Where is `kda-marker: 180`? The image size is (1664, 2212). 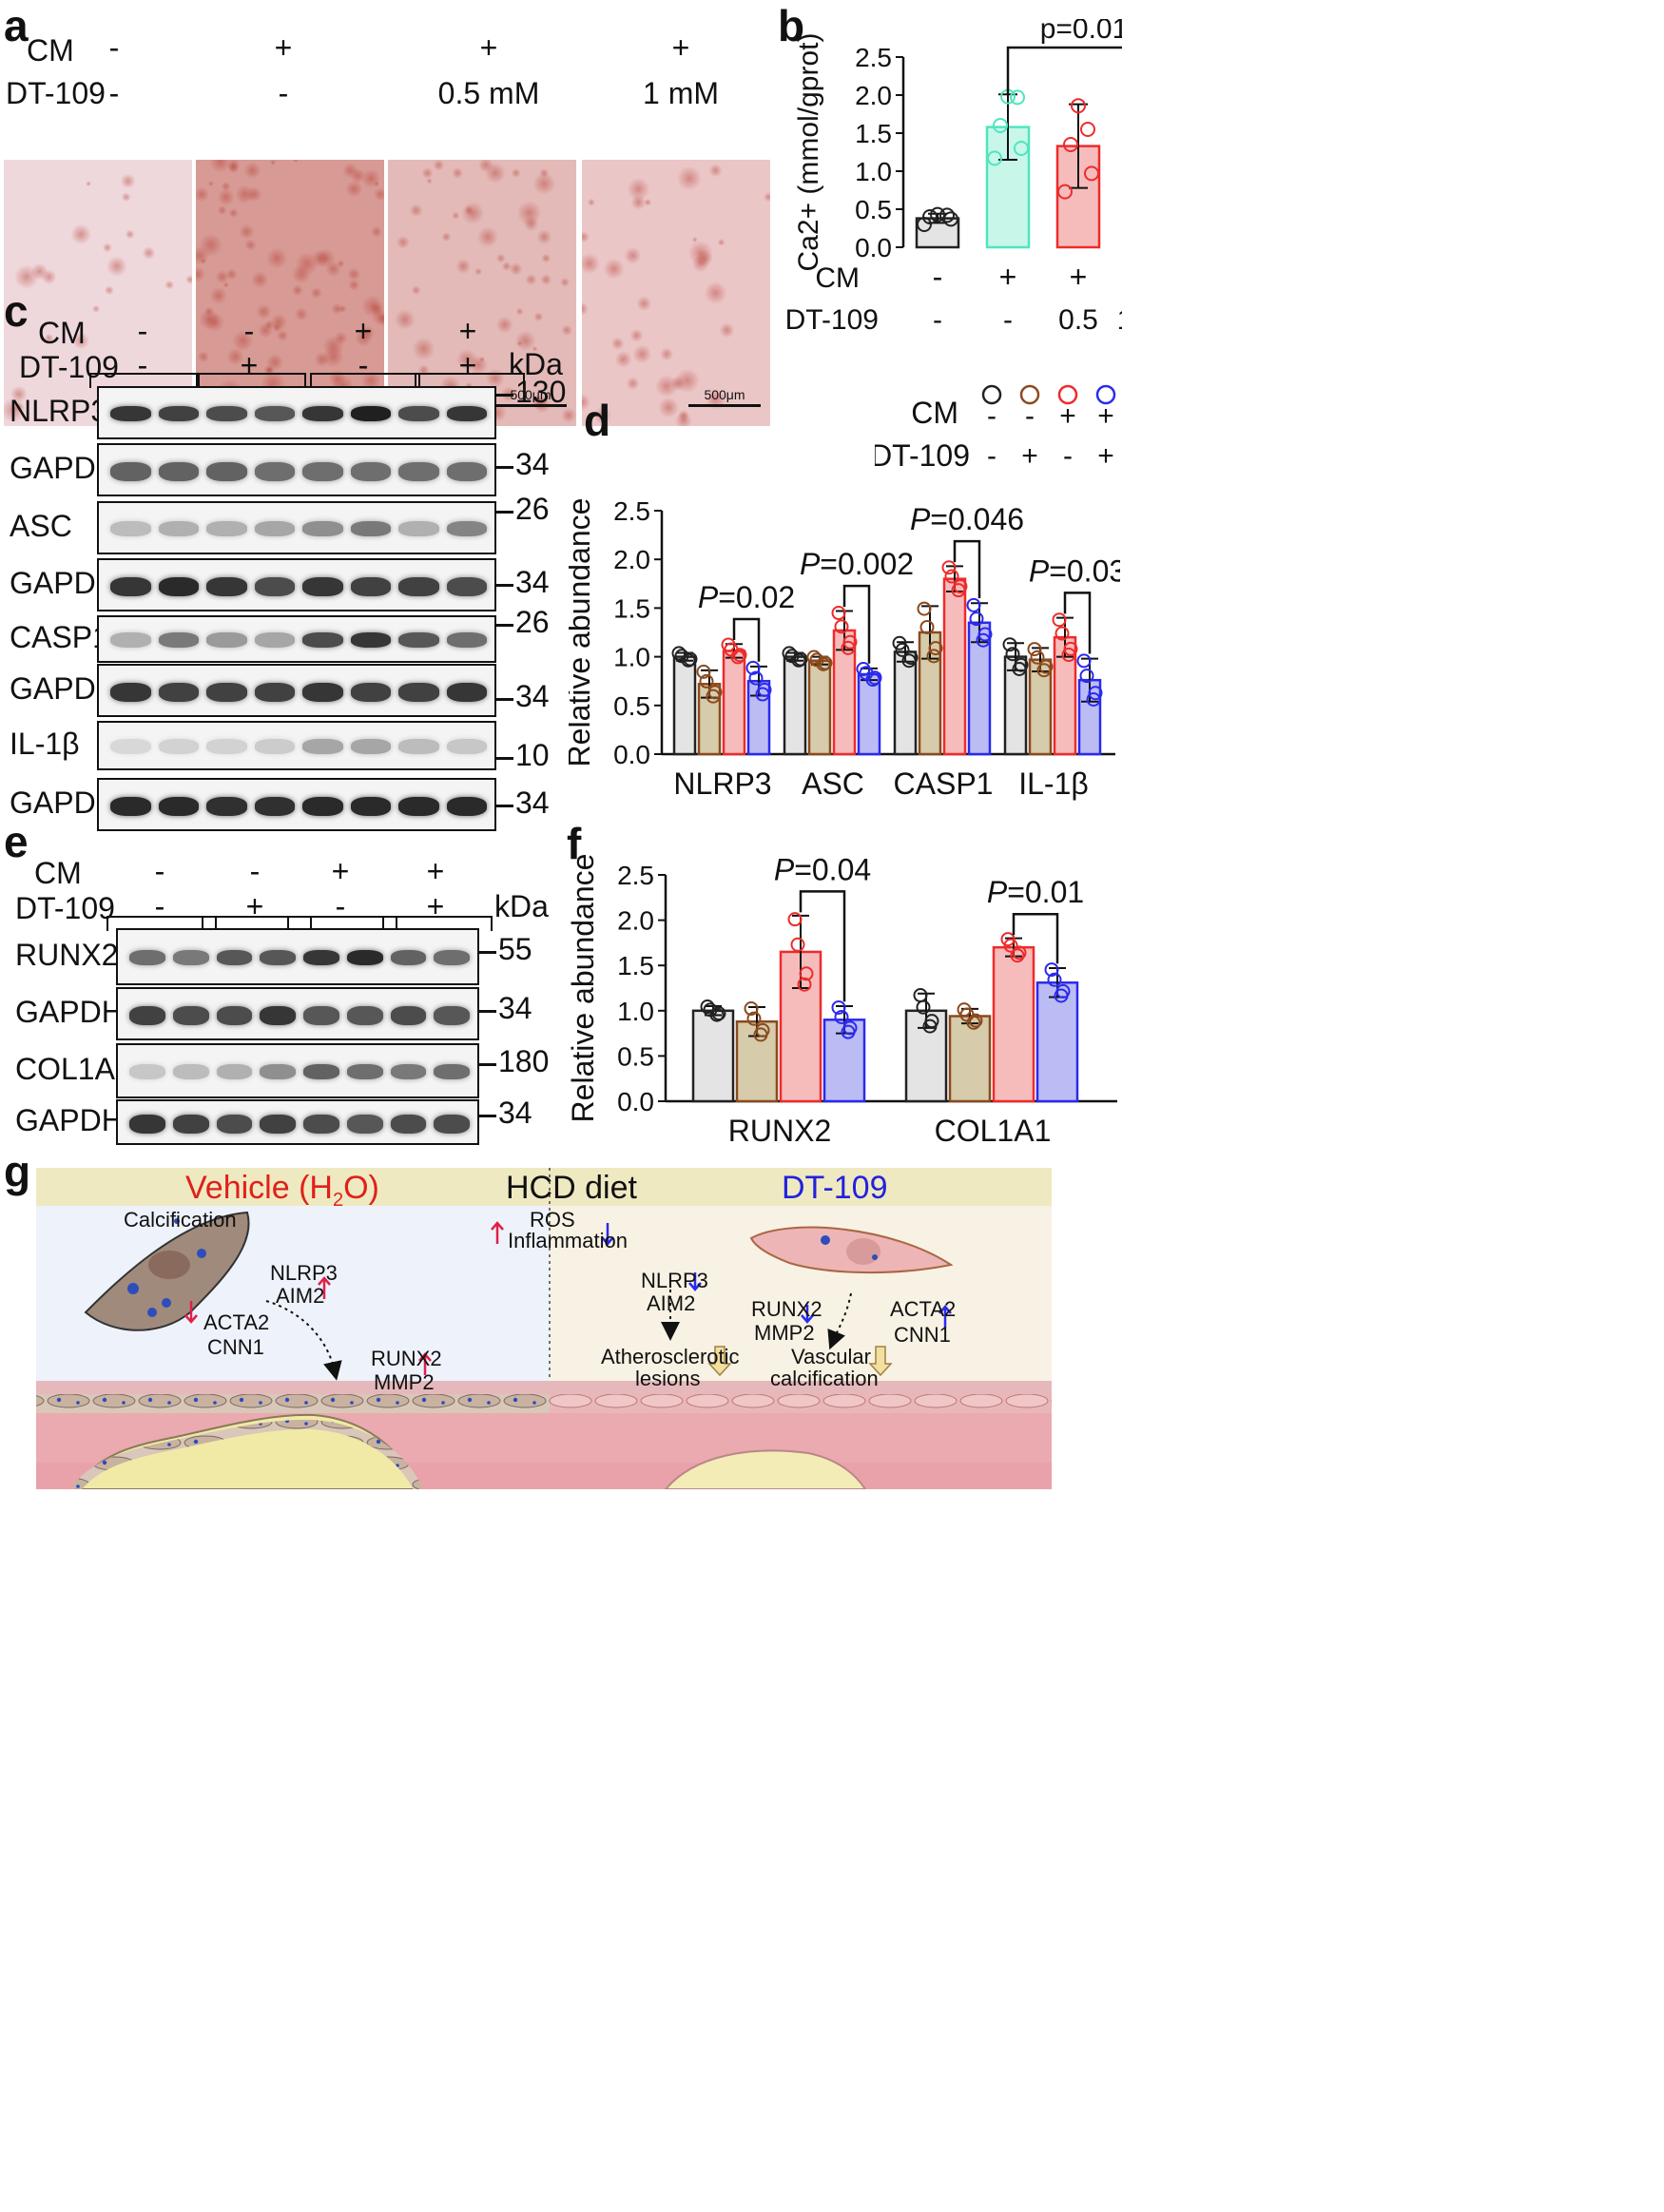
kda-marker: 180 is located at coordinates (524, 1061).